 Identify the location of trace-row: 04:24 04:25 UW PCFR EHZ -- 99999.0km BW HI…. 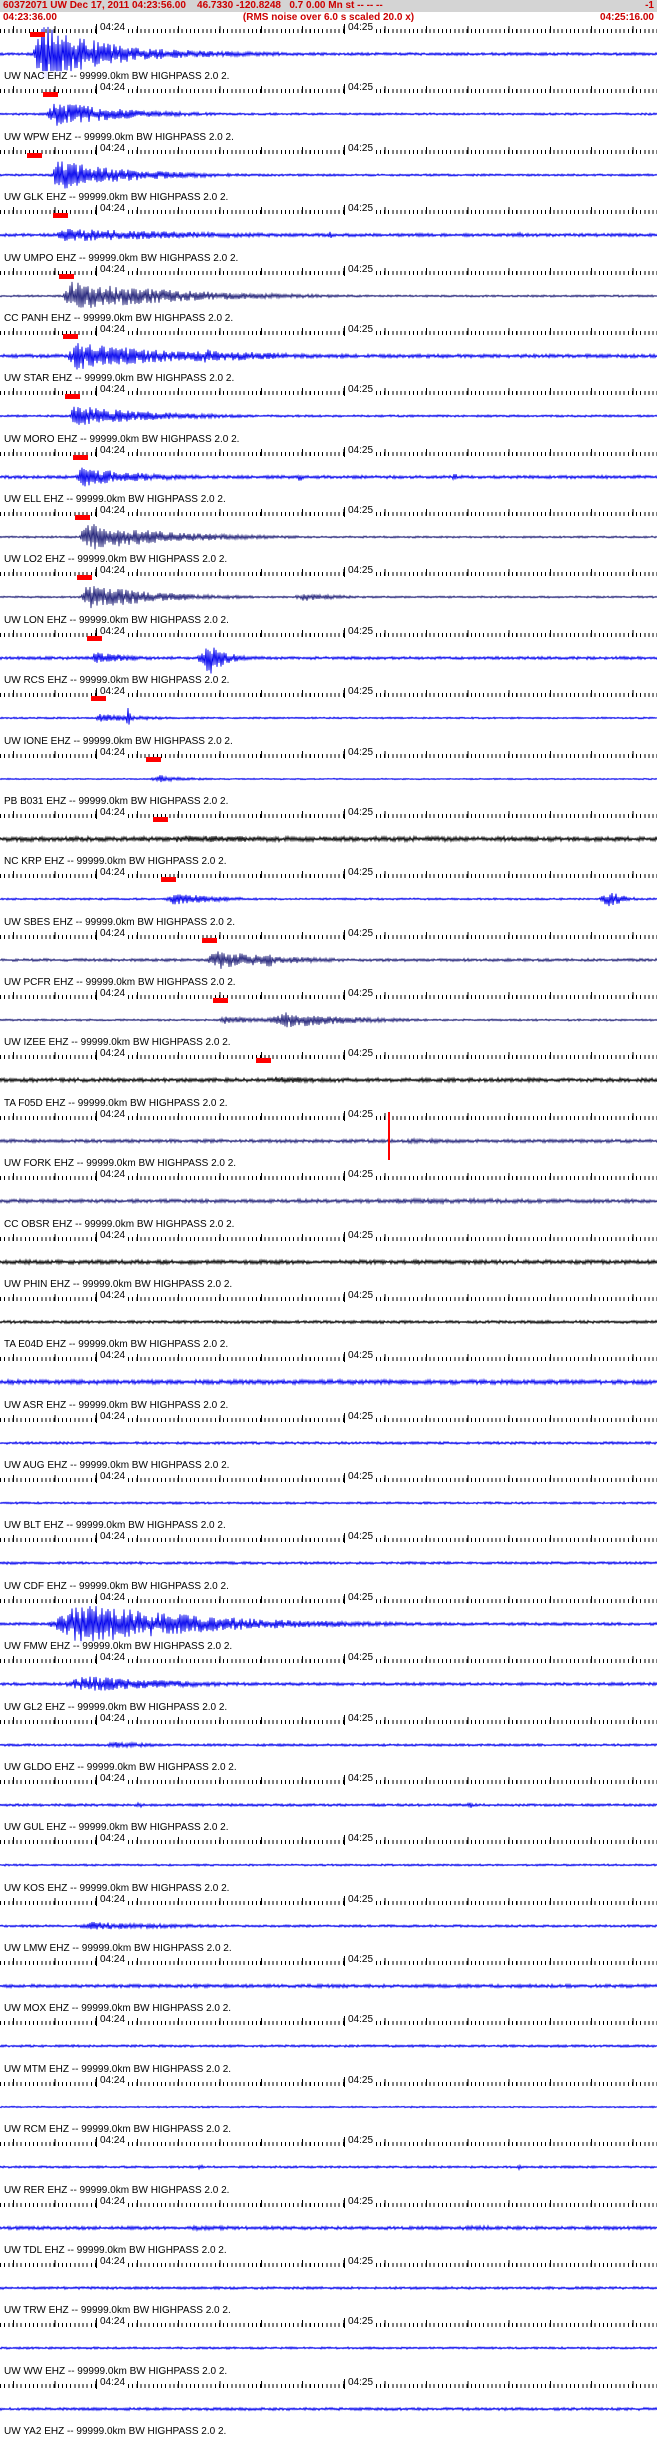
(328, 958).